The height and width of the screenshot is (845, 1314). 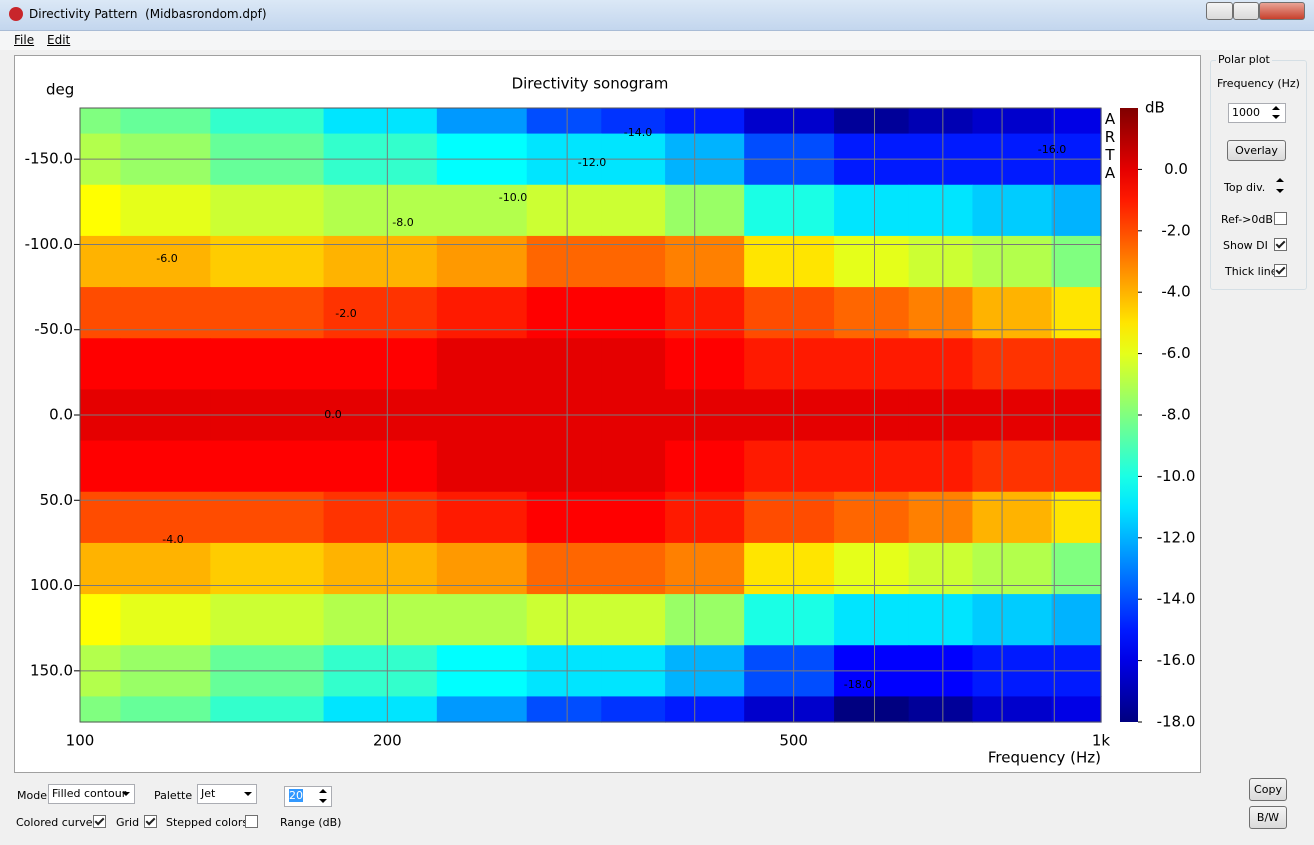 What do you see at coordinates (59, 40) in the screenshot?
I see `menu-item: Edit` at bounding box center [59, 40].